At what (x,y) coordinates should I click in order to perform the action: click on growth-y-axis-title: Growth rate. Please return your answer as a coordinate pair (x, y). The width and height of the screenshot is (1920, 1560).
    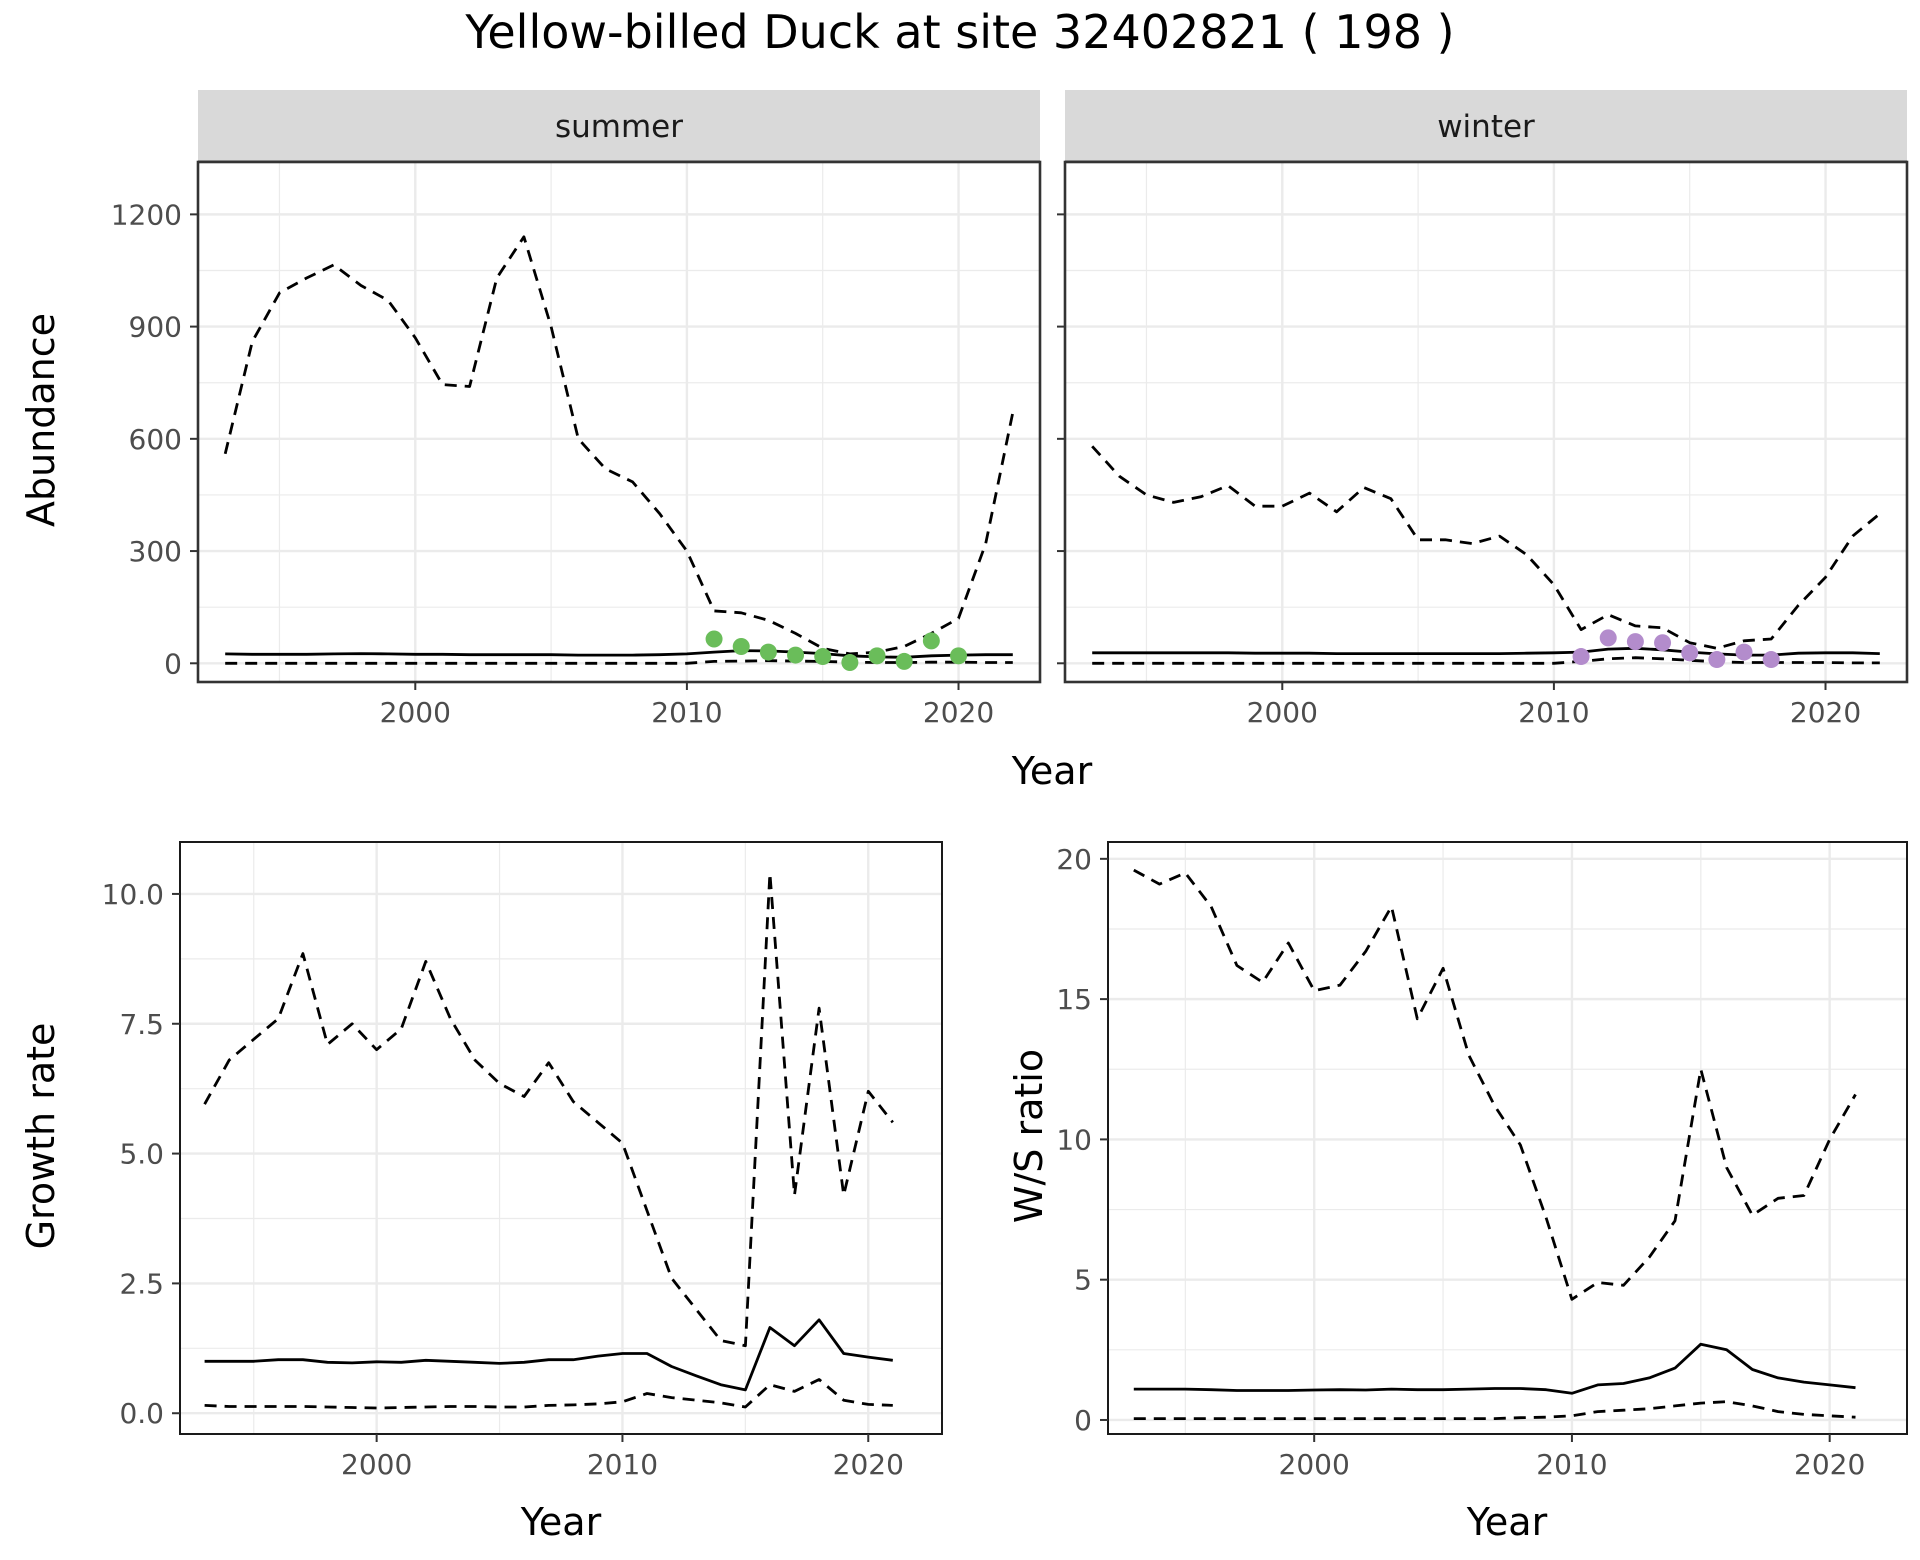
    Looking at the image, I should click on (41, 1136).